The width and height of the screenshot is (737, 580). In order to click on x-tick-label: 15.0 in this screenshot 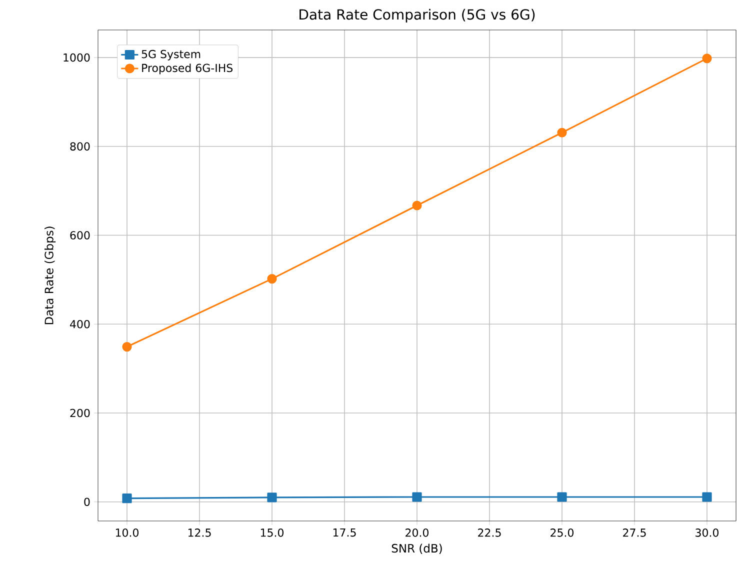, I will do `click(272, 532)`.